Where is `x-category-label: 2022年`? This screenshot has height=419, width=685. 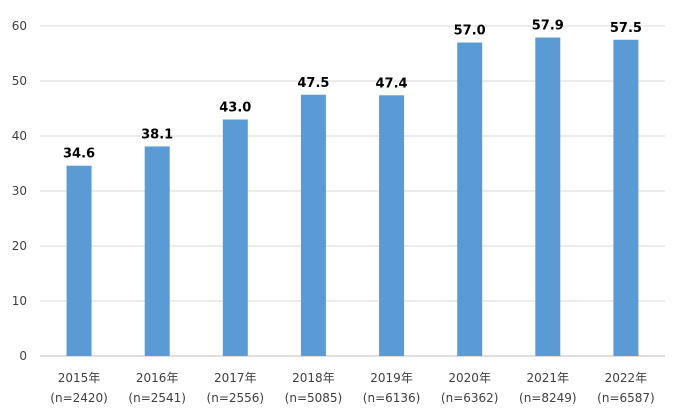
x-category-label: 2022年 is located at coordinates (626, 378).